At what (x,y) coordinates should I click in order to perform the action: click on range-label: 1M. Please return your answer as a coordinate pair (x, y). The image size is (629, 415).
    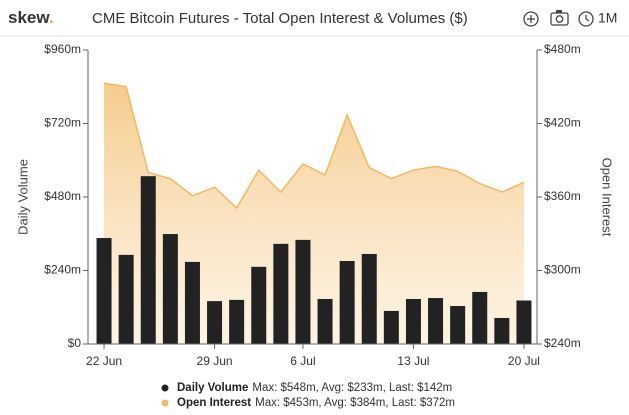
    Looking at the image, I should click on (607, 18).